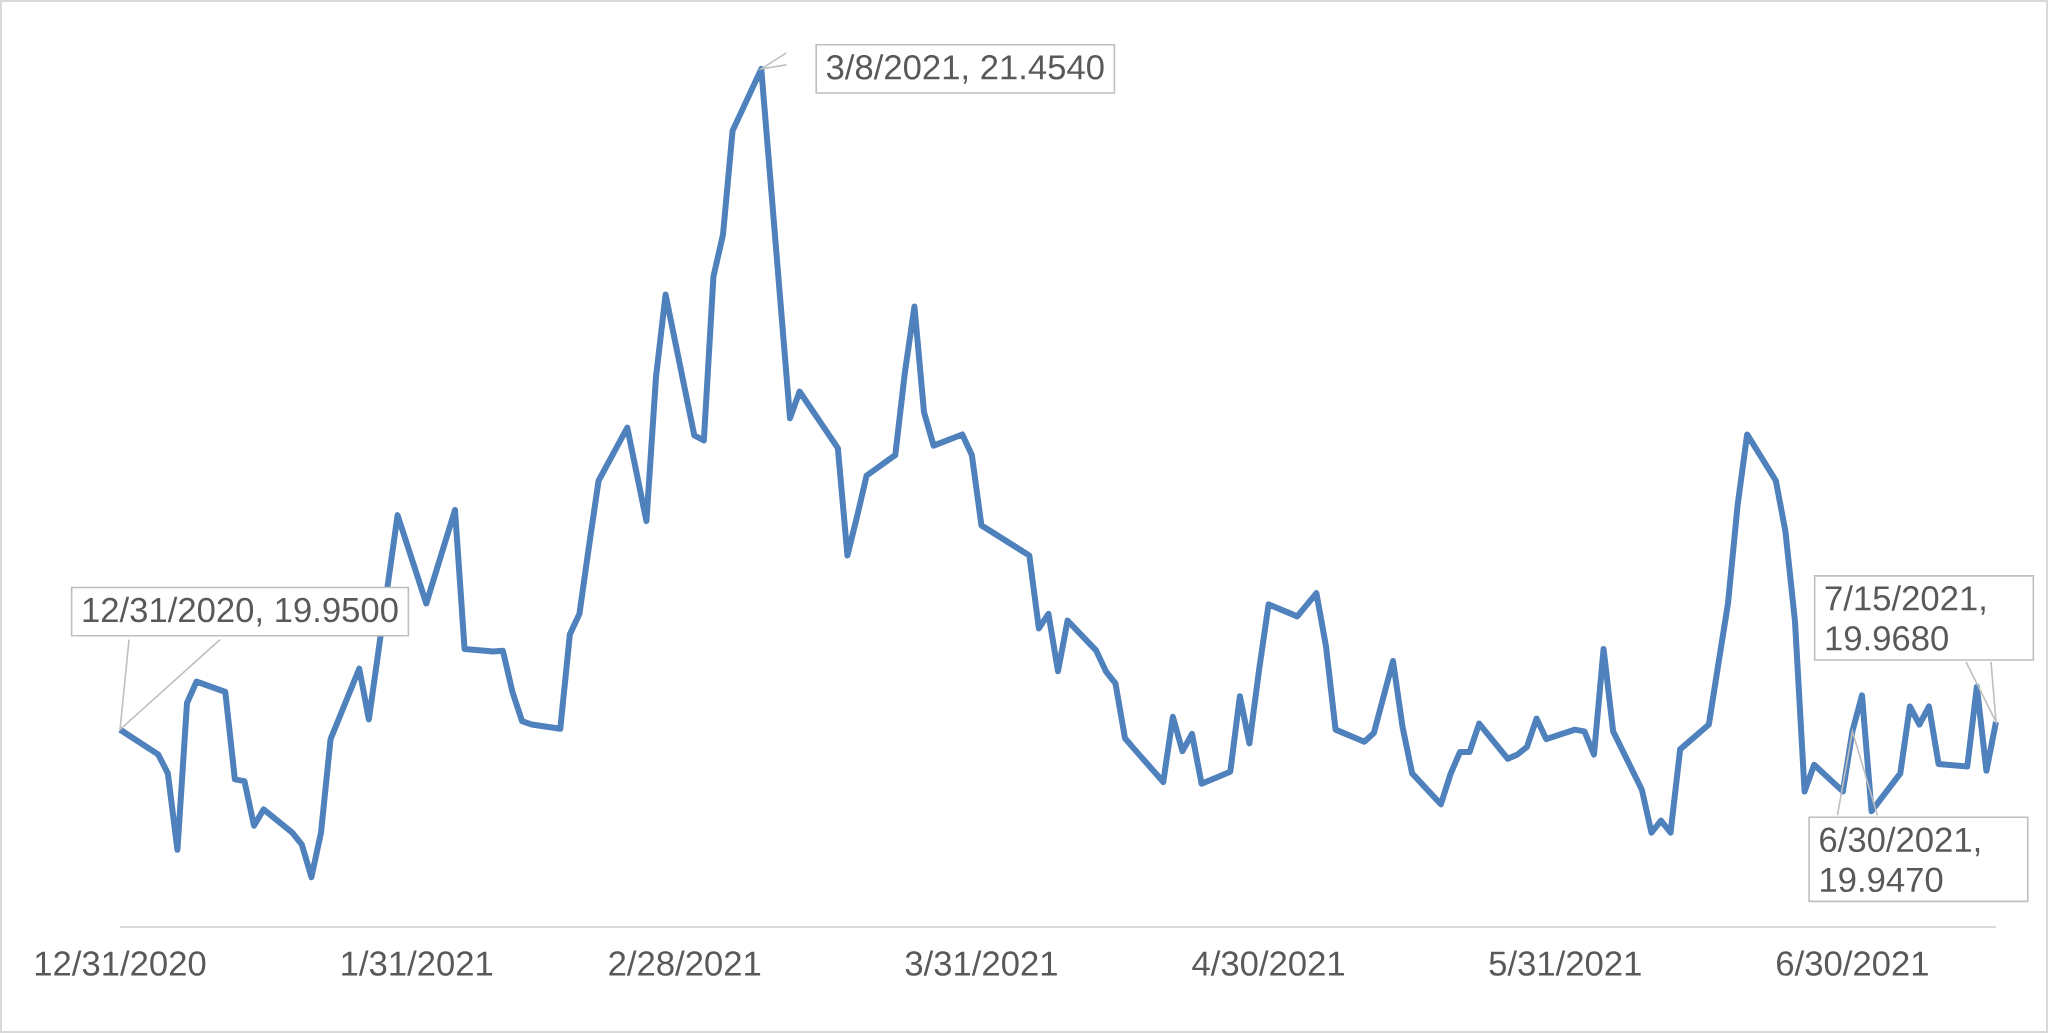 The image size is (2048, 1033). I want to click on annotation: 7/15/2021, 19.9680, so click(1905, 618).